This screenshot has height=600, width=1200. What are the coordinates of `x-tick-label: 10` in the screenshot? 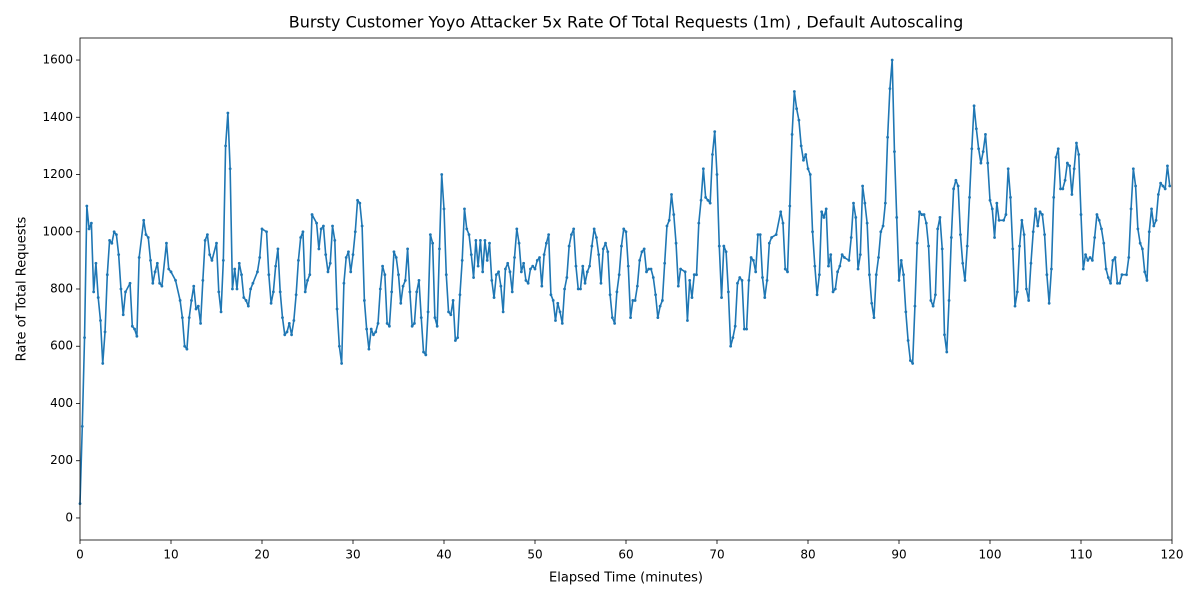 It's located at (170, 555).